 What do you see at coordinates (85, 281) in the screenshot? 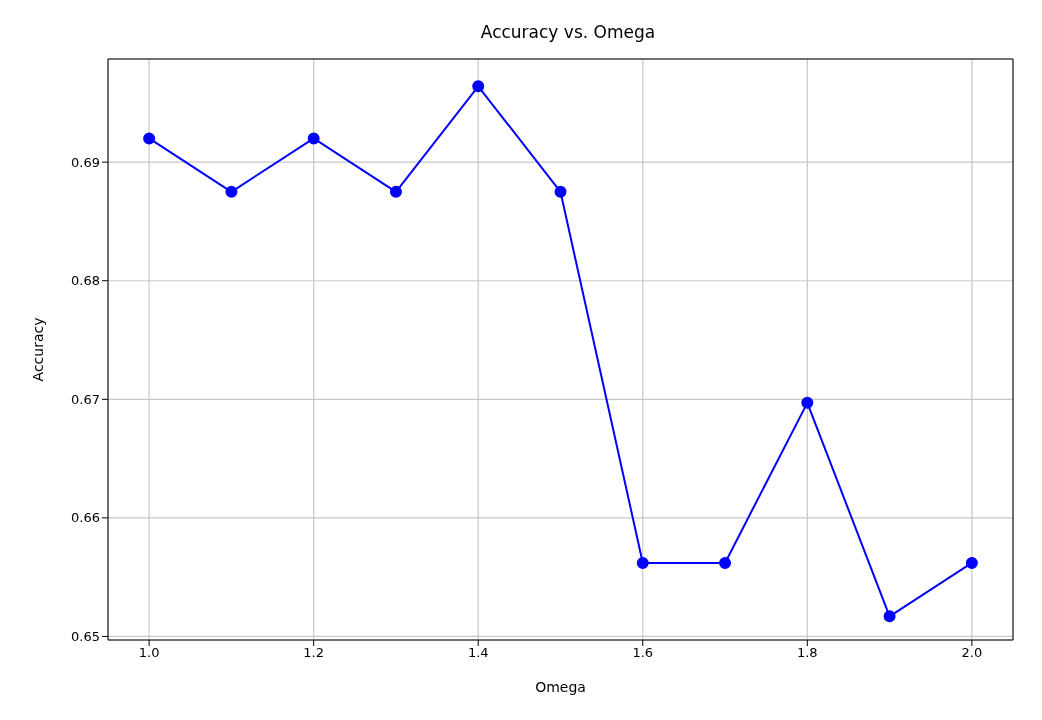
I see `y-tick-label: 0.68` at bounding box center [85, 281].